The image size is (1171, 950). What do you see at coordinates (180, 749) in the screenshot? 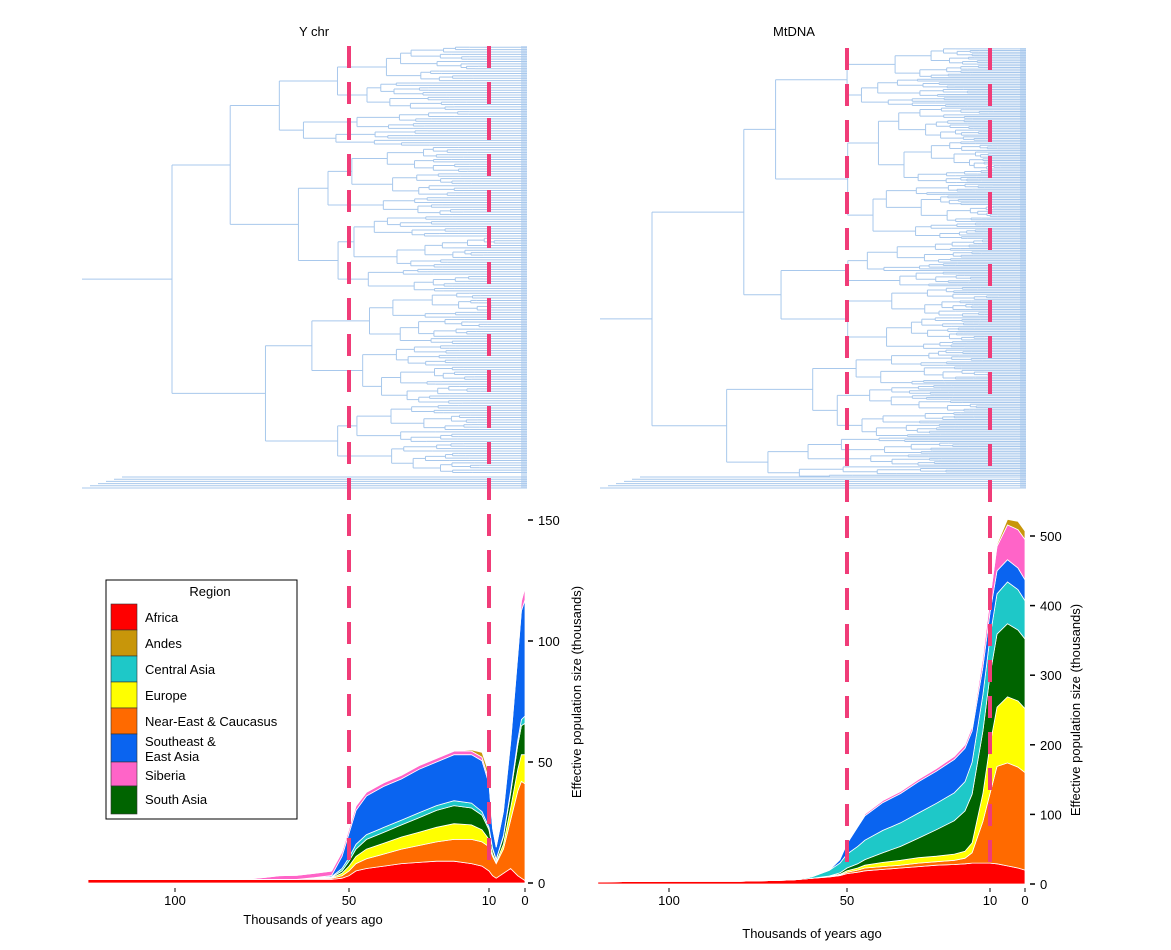
I see `legend-label: Southeast & East Asia` at bounding box center [180, 749].